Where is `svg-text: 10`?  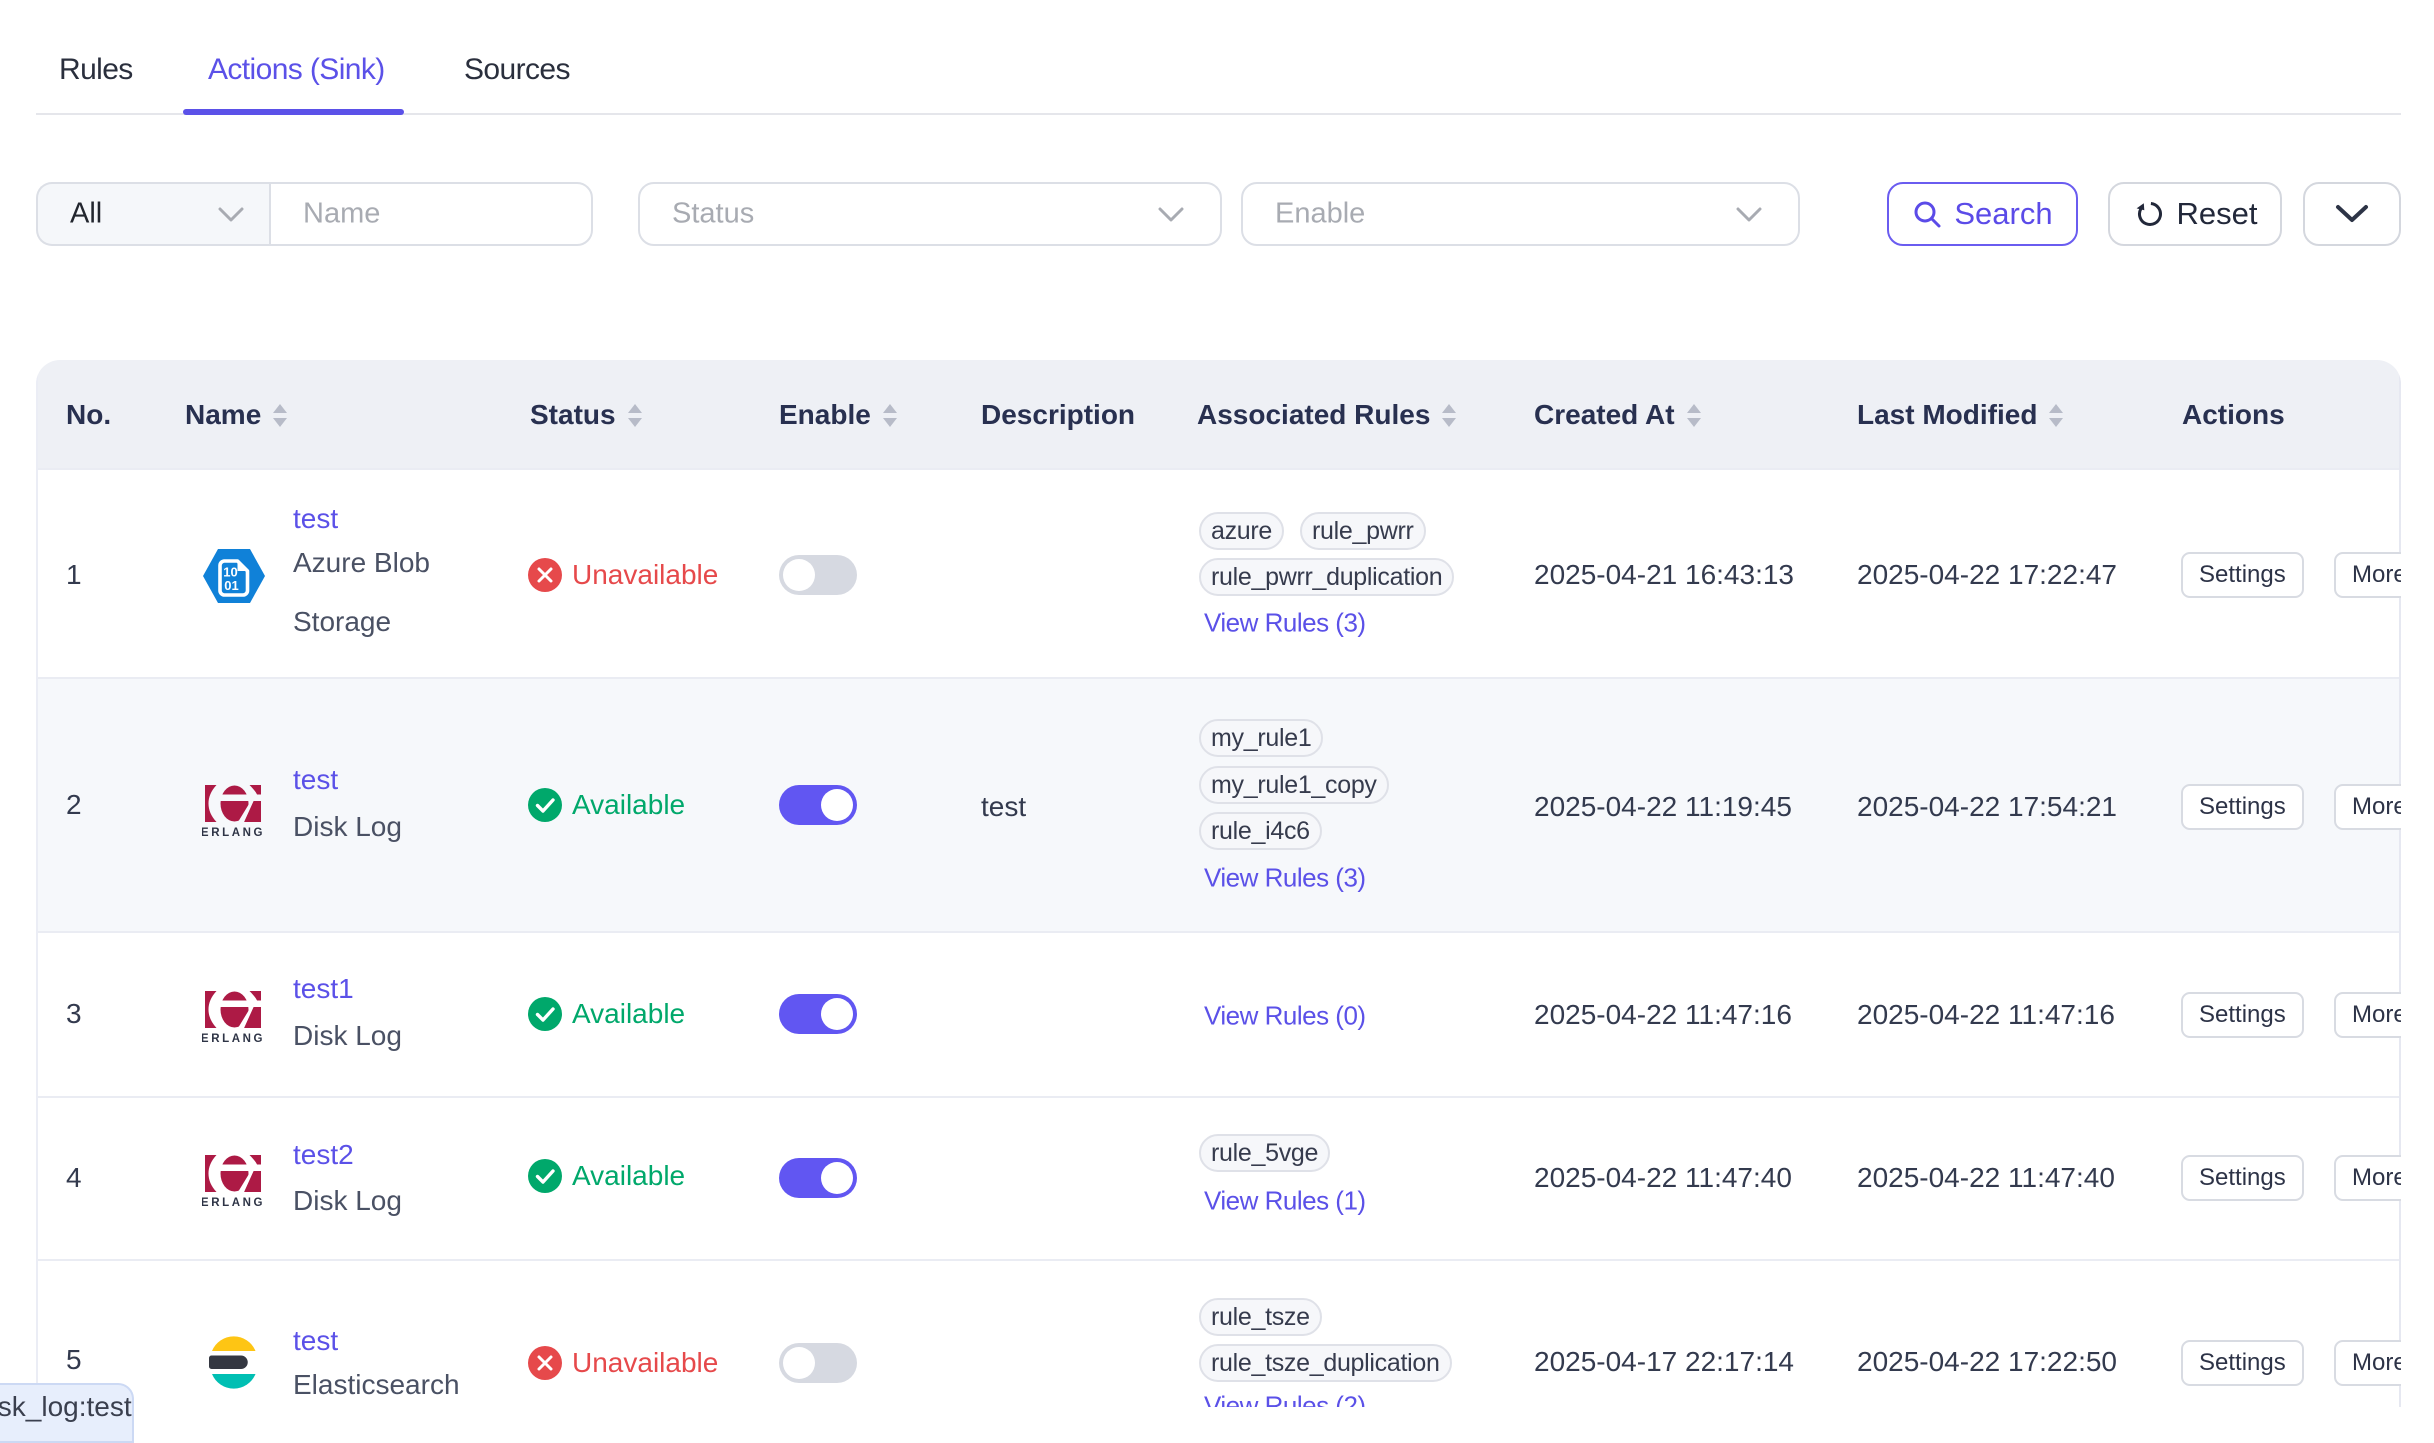 svg-text: 10 is located at coordinates (230, 572).